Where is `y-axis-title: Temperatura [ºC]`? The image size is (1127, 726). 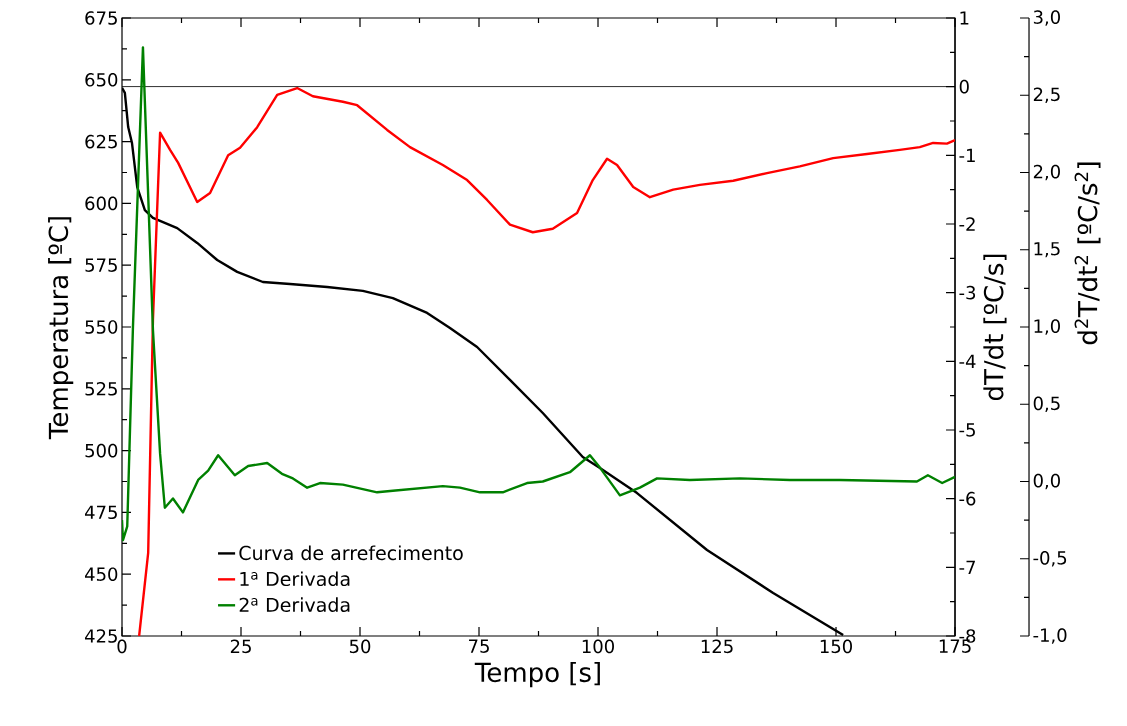 y-axis-title: Temperatura [ºC] is located at coordinates (61, 328).